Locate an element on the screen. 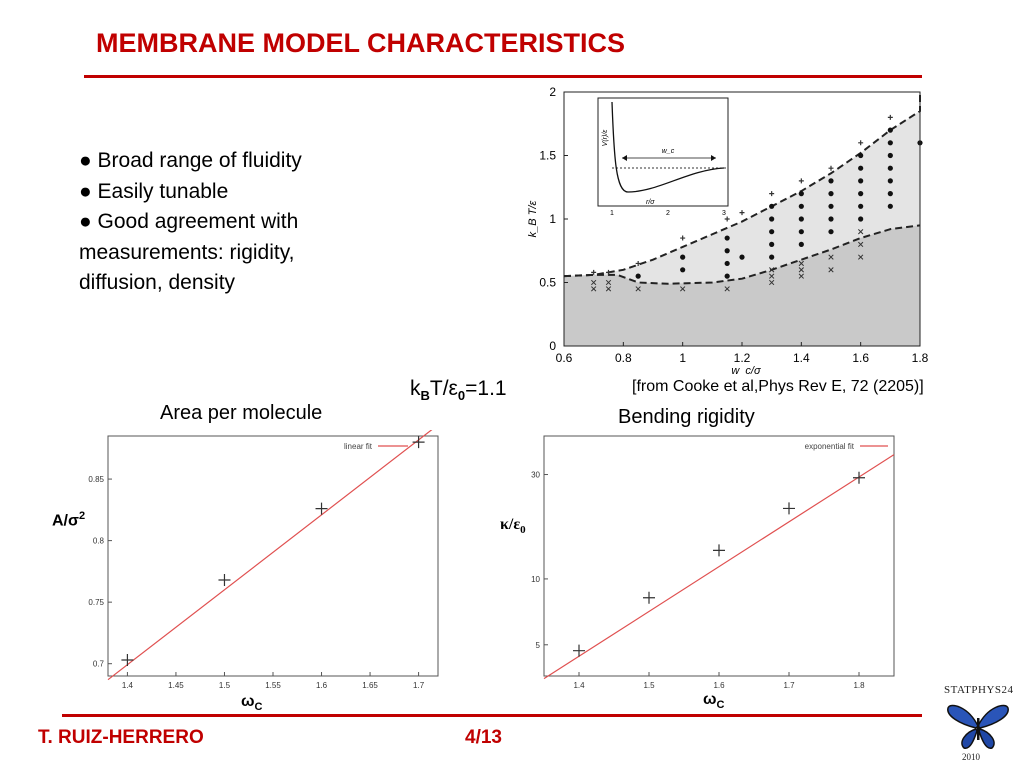  x-tick-label: 1.6 is located at coordinates (719, 685).